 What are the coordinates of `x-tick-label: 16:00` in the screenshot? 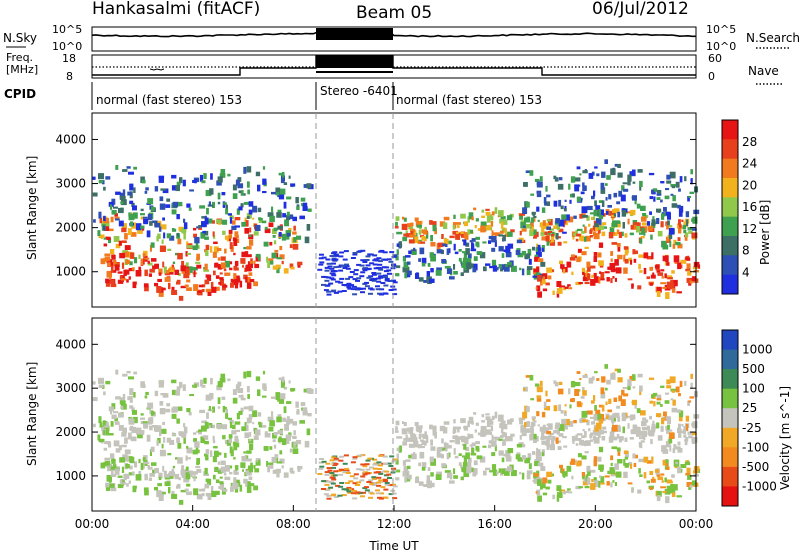 It's located at (494, 524).